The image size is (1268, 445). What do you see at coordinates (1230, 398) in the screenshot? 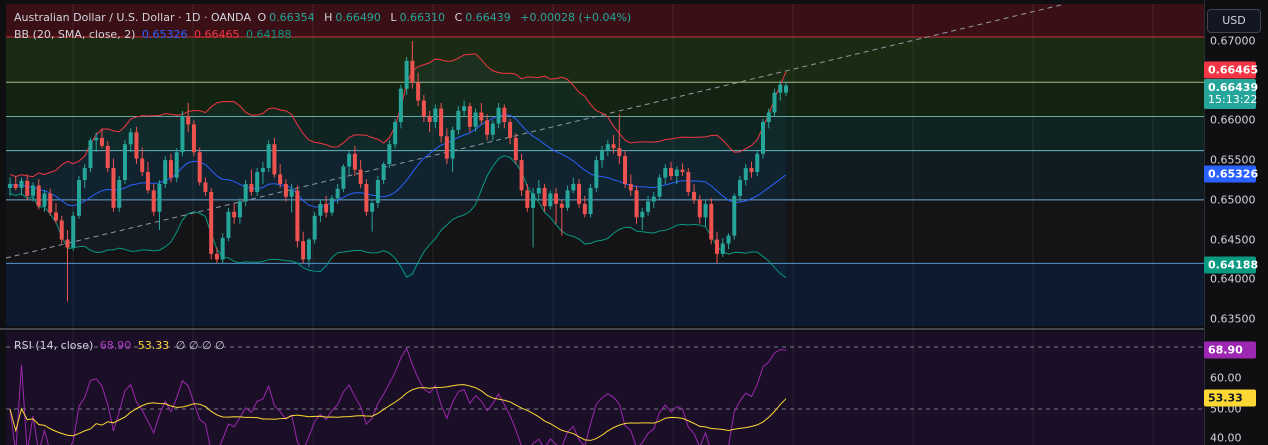
I see `rsi-ma-tag: 53.33` at bounding box center [1230, 398].